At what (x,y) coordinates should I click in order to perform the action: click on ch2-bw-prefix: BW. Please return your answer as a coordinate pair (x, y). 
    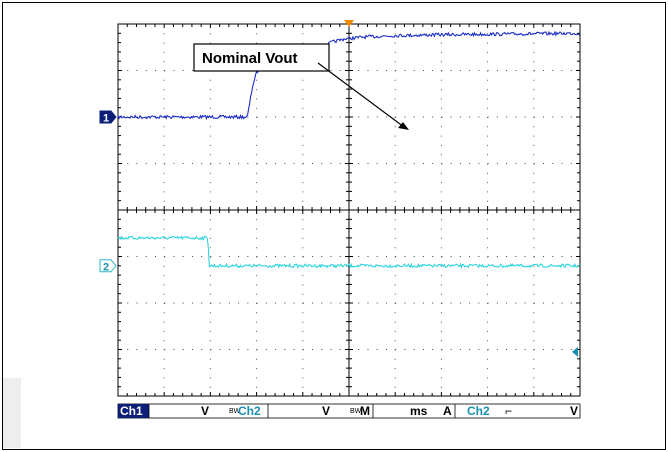
    Looking at the image, I should click on (235, 411).